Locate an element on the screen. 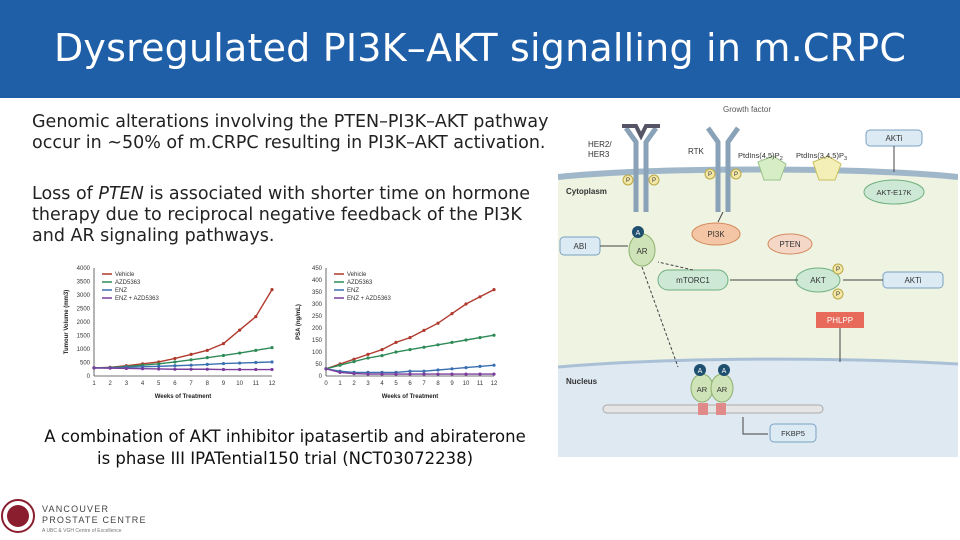 The height and width of the screenshot is (540, 960). psa-chart-ylabel: PSA (ng/mL) is located at coordinates (299, 322).